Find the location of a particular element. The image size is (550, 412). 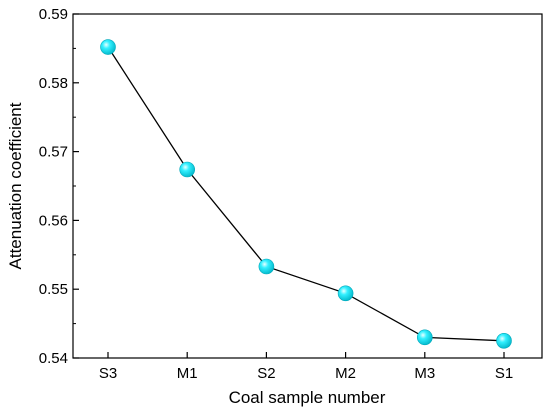

x-tick-label: M1 is located at coordinates (187, 373).